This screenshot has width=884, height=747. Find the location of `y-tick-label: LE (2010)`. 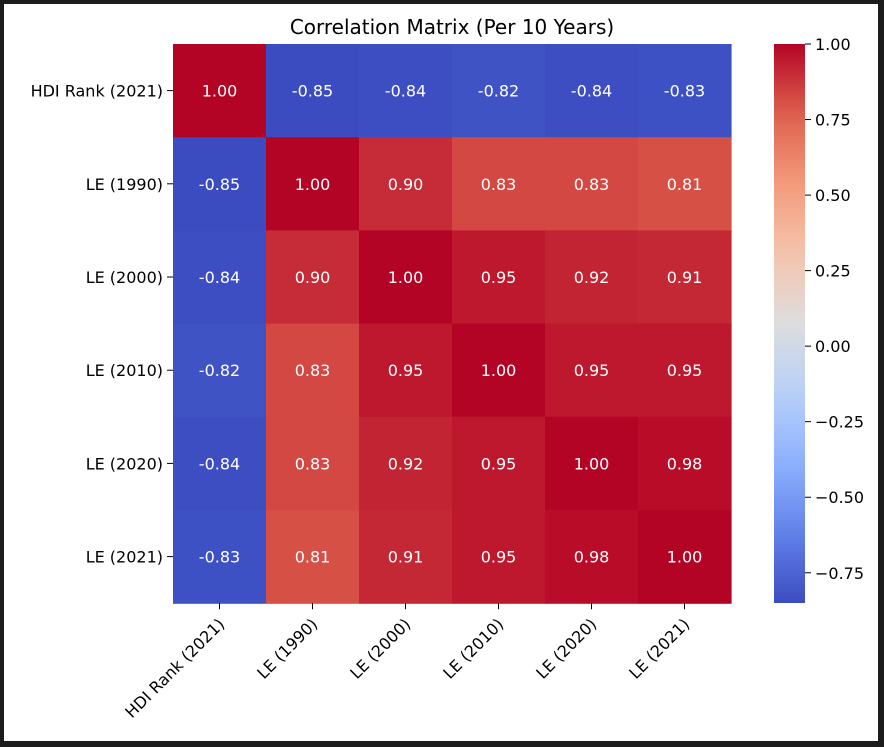

y-tick-label: LE (2010) is located at coordinates (124, 370).